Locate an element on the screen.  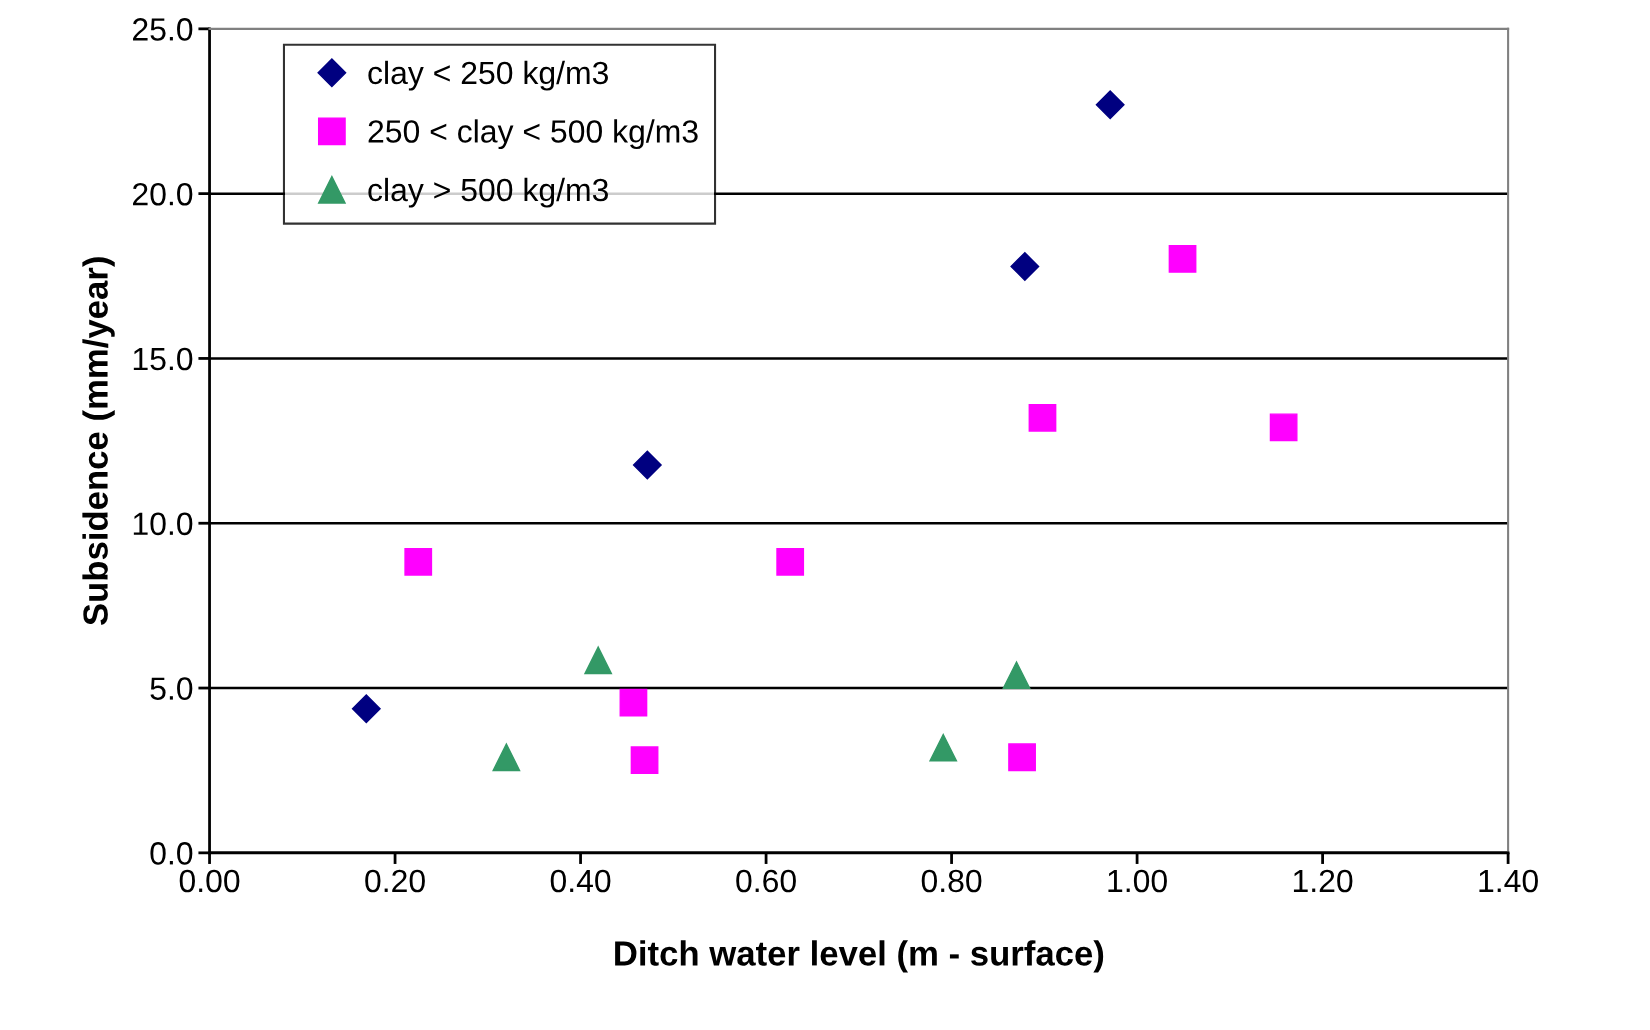
x-tick-label: 0.60 is located at coordinates (766, 881).